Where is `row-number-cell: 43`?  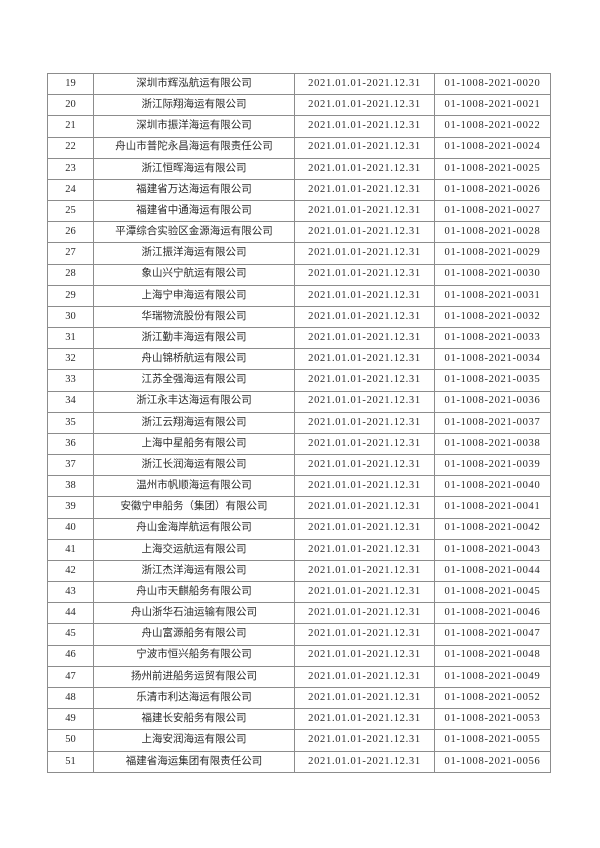
row-number-cell: 43 is located at coordinates (70, 592).